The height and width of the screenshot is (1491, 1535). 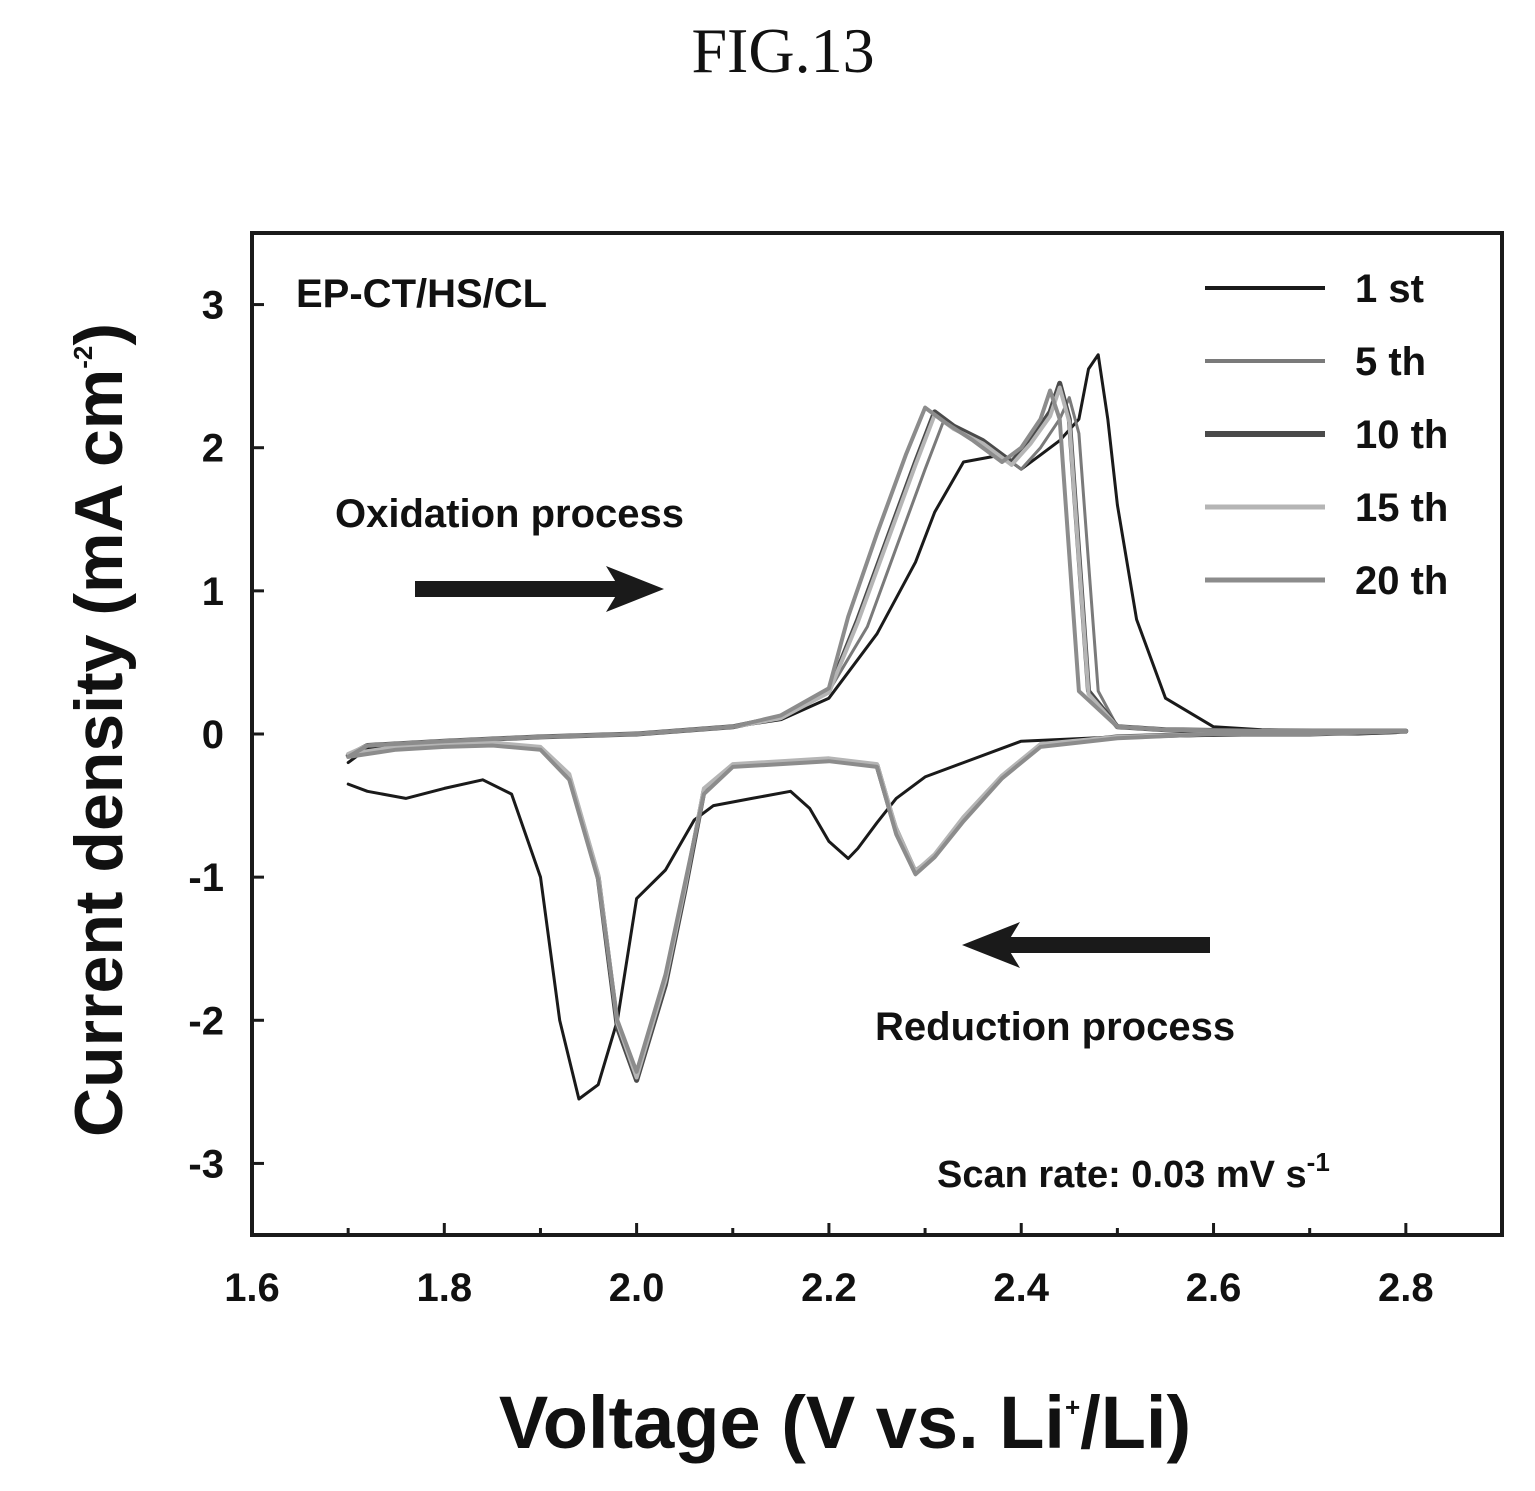 What do you see at coordinates (1318, 1162) in the screenshot?
I see `scan-rate-sup: -1` at bounding box center [1318, 1162].